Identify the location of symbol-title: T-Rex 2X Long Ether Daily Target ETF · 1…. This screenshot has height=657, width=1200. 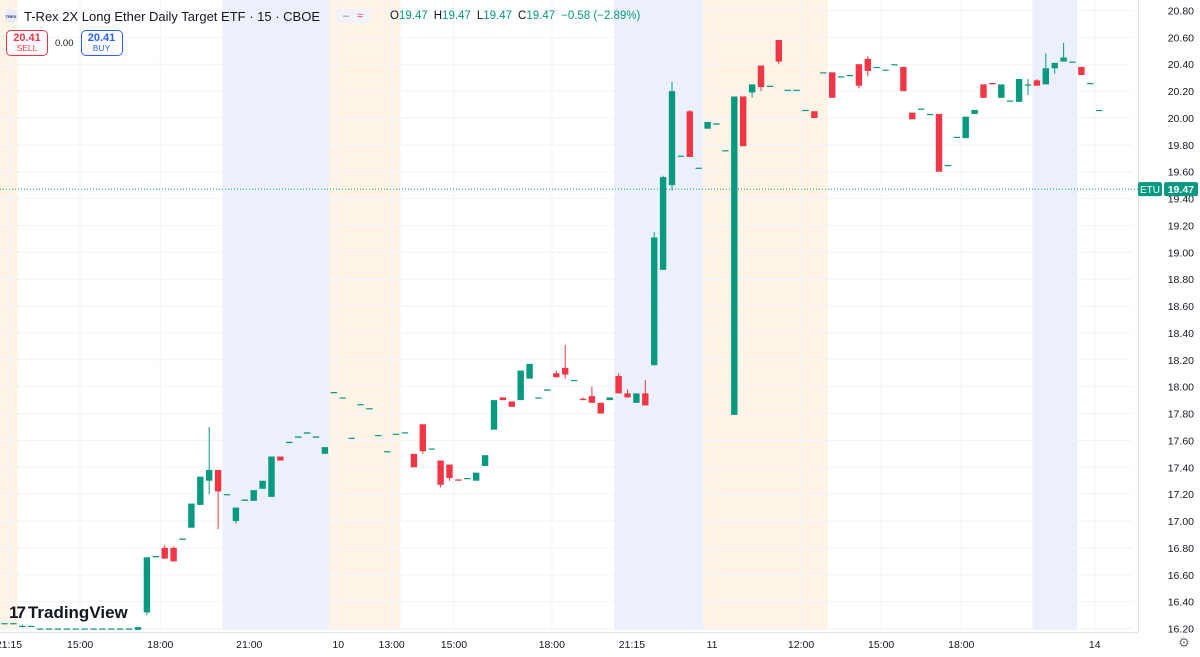
(172, 16).